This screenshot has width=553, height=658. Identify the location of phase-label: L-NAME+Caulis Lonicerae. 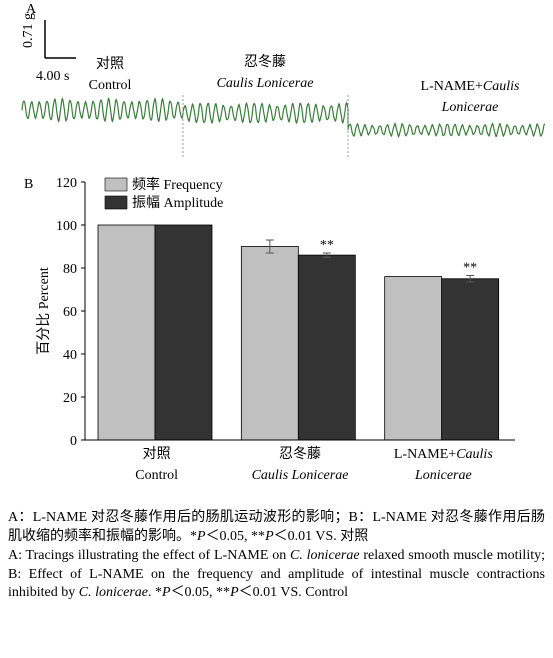
(470, 97).